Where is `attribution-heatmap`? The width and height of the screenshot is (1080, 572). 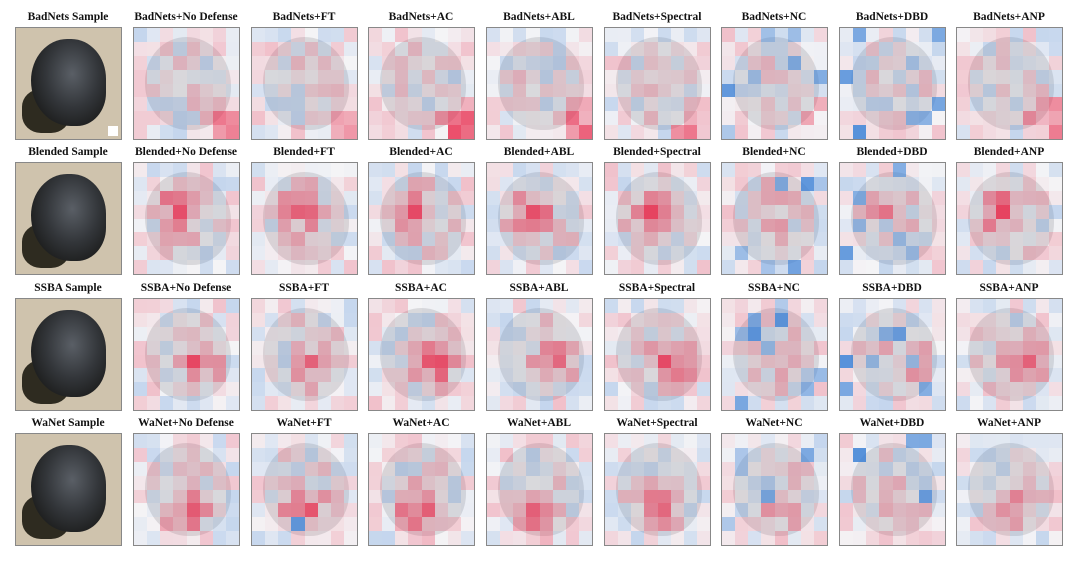 attribution-heatmap is located at coordinates (539, 354).